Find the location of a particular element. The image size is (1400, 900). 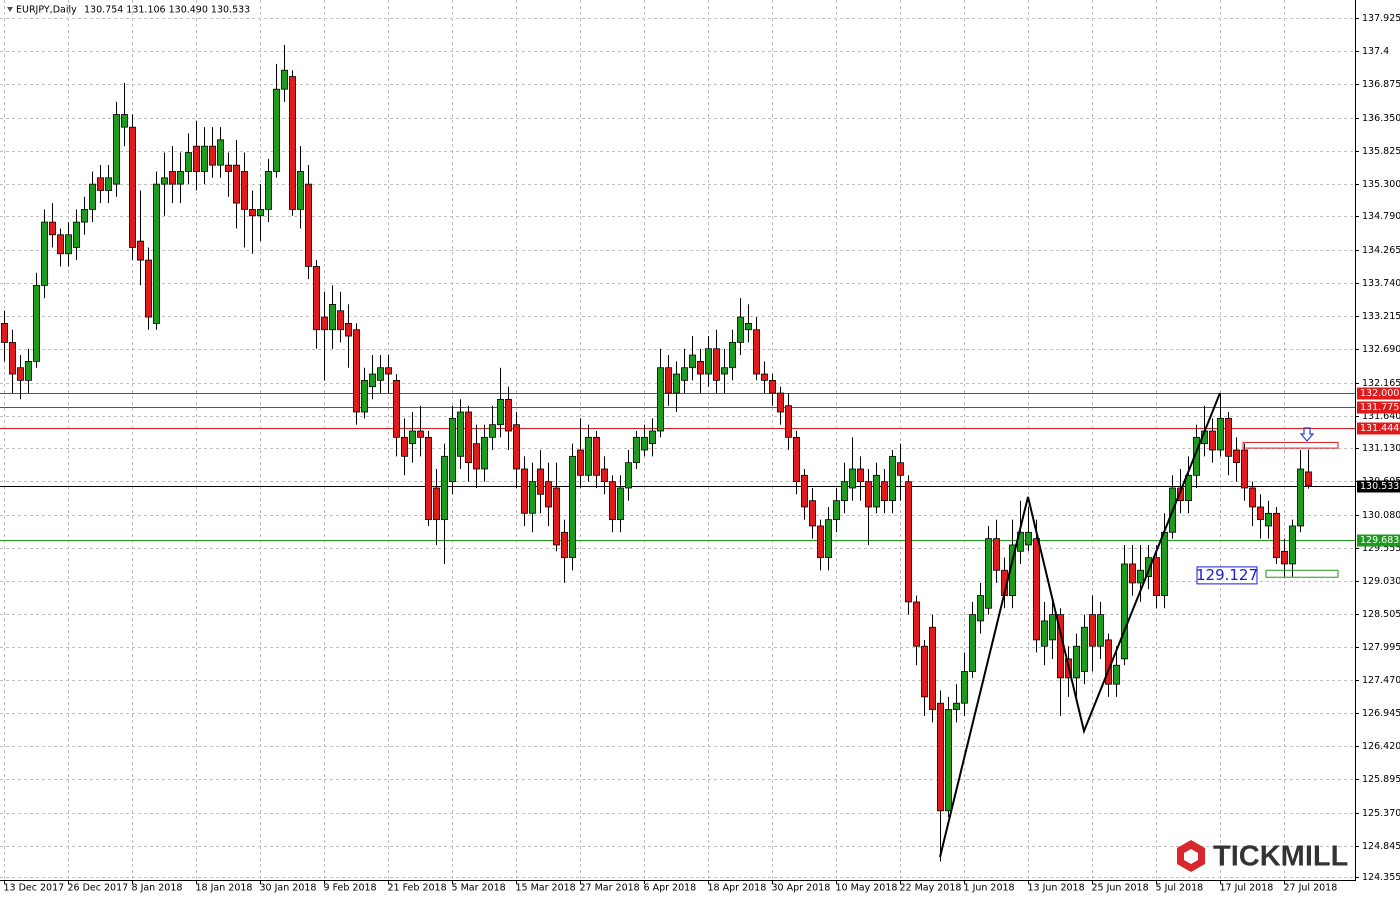

x-tick-label: 10 May 2018 is located at coordinates (867, 888).